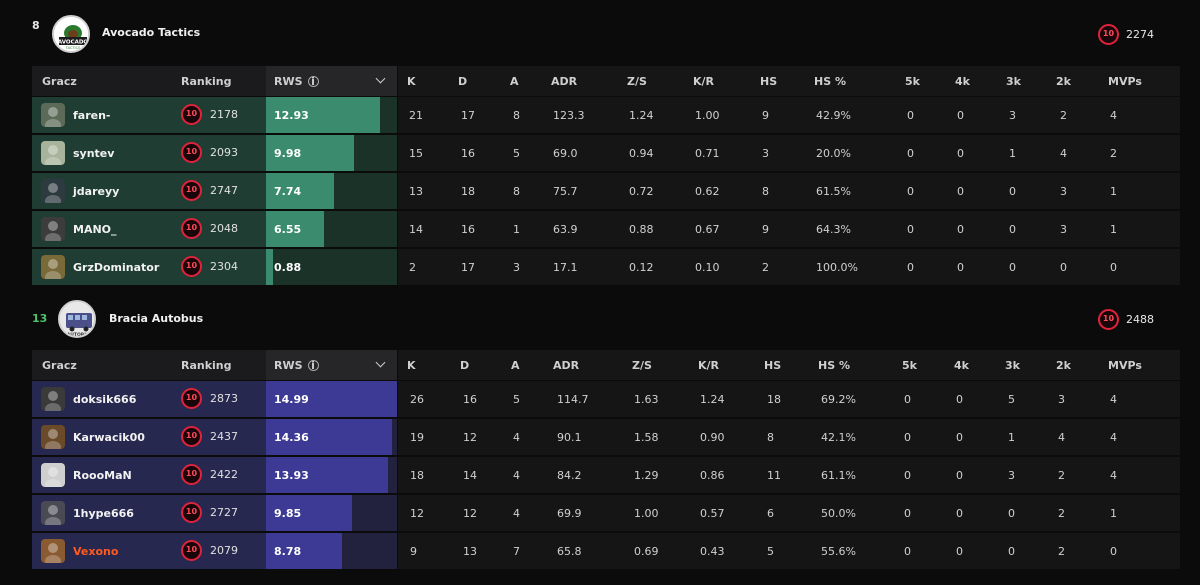  What do you see at coordinates (327, 475) in the screenshot?
I see `rws-bar-fill` at bounding box center [327, 475].